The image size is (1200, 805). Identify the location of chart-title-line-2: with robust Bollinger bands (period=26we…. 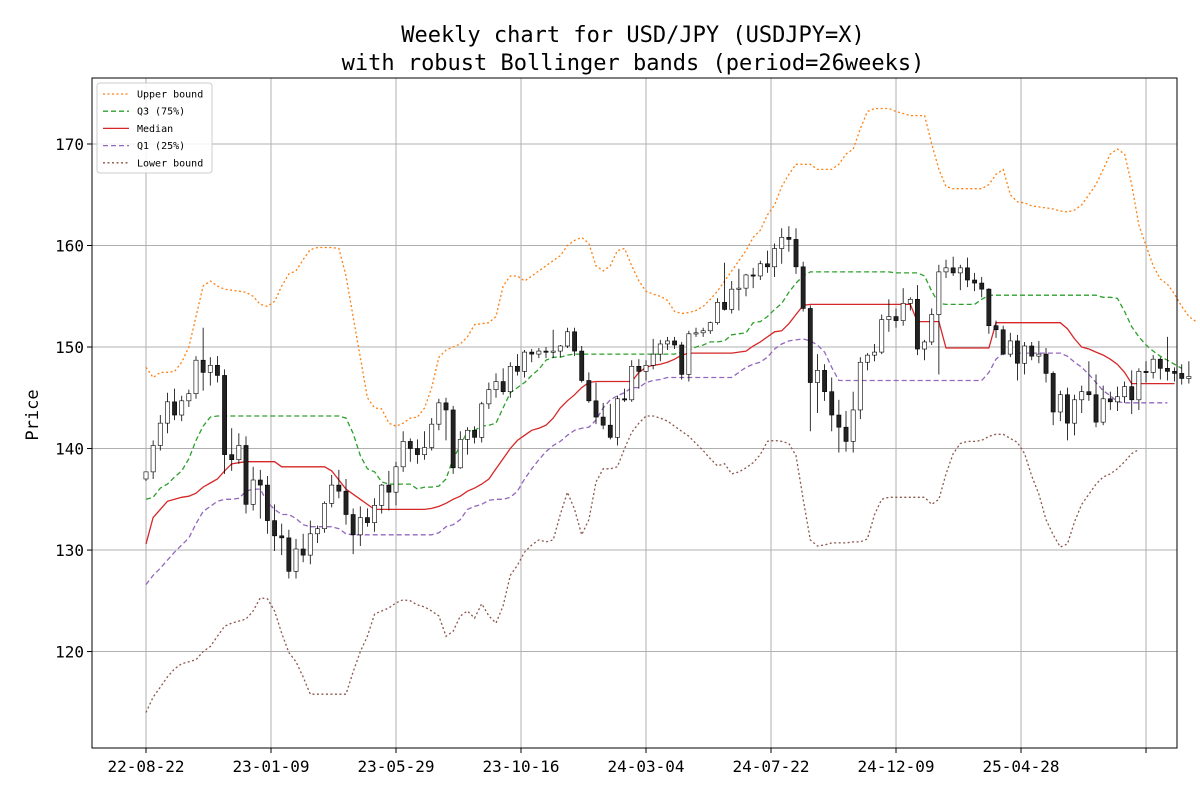
(633, 63).